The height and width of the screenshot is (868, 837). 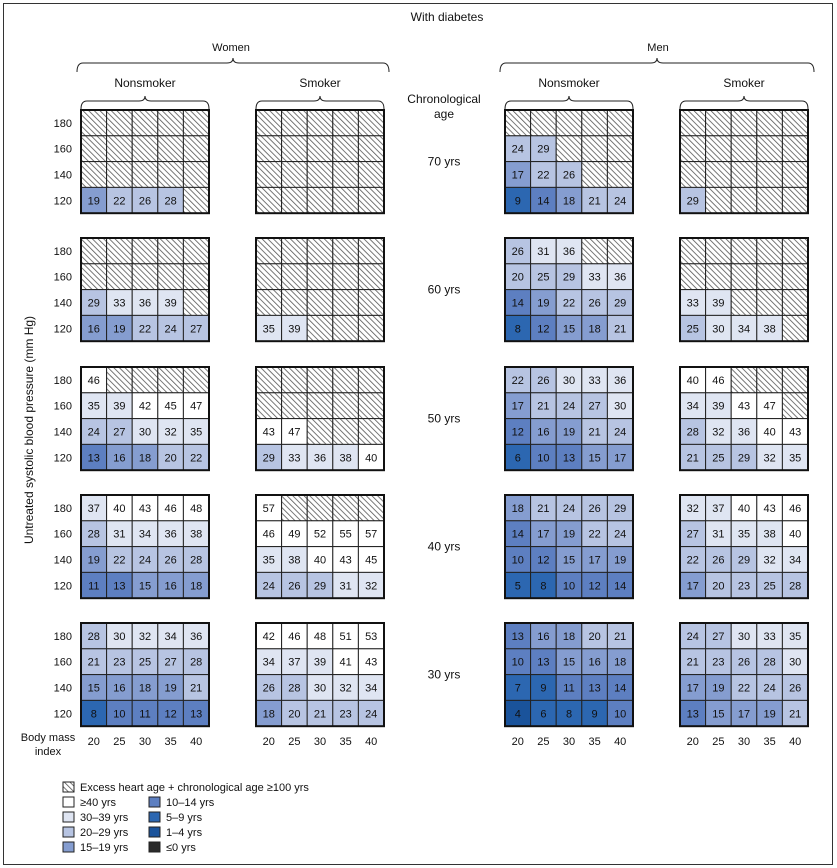 What do you see at coordinates (371, 458) in the screenshot?
I see `cell-value: 40` at bounding box center [371, 458].